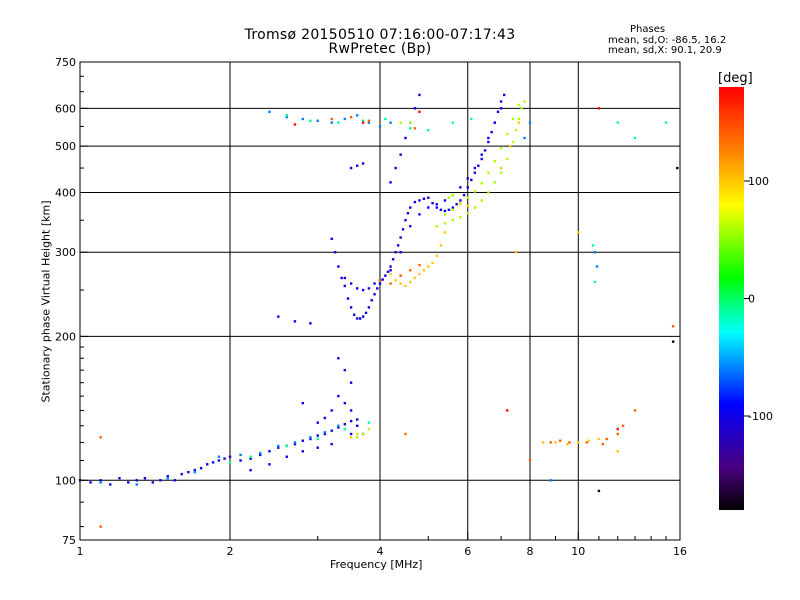  What do you see at coordinates (530, 551) in the screenshot?
I see `x-tick-label: 8` at bounding box center [530, 551].